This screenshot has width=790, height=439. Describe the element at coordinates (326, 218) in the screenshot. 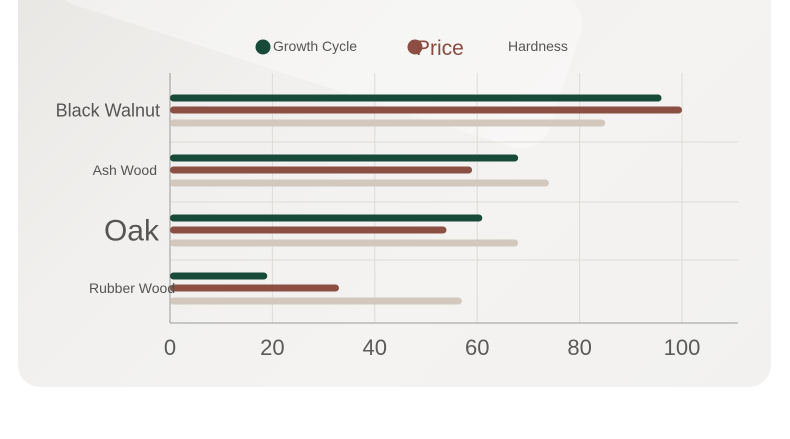

I see `bar-growth-cycle-oak` at that location.